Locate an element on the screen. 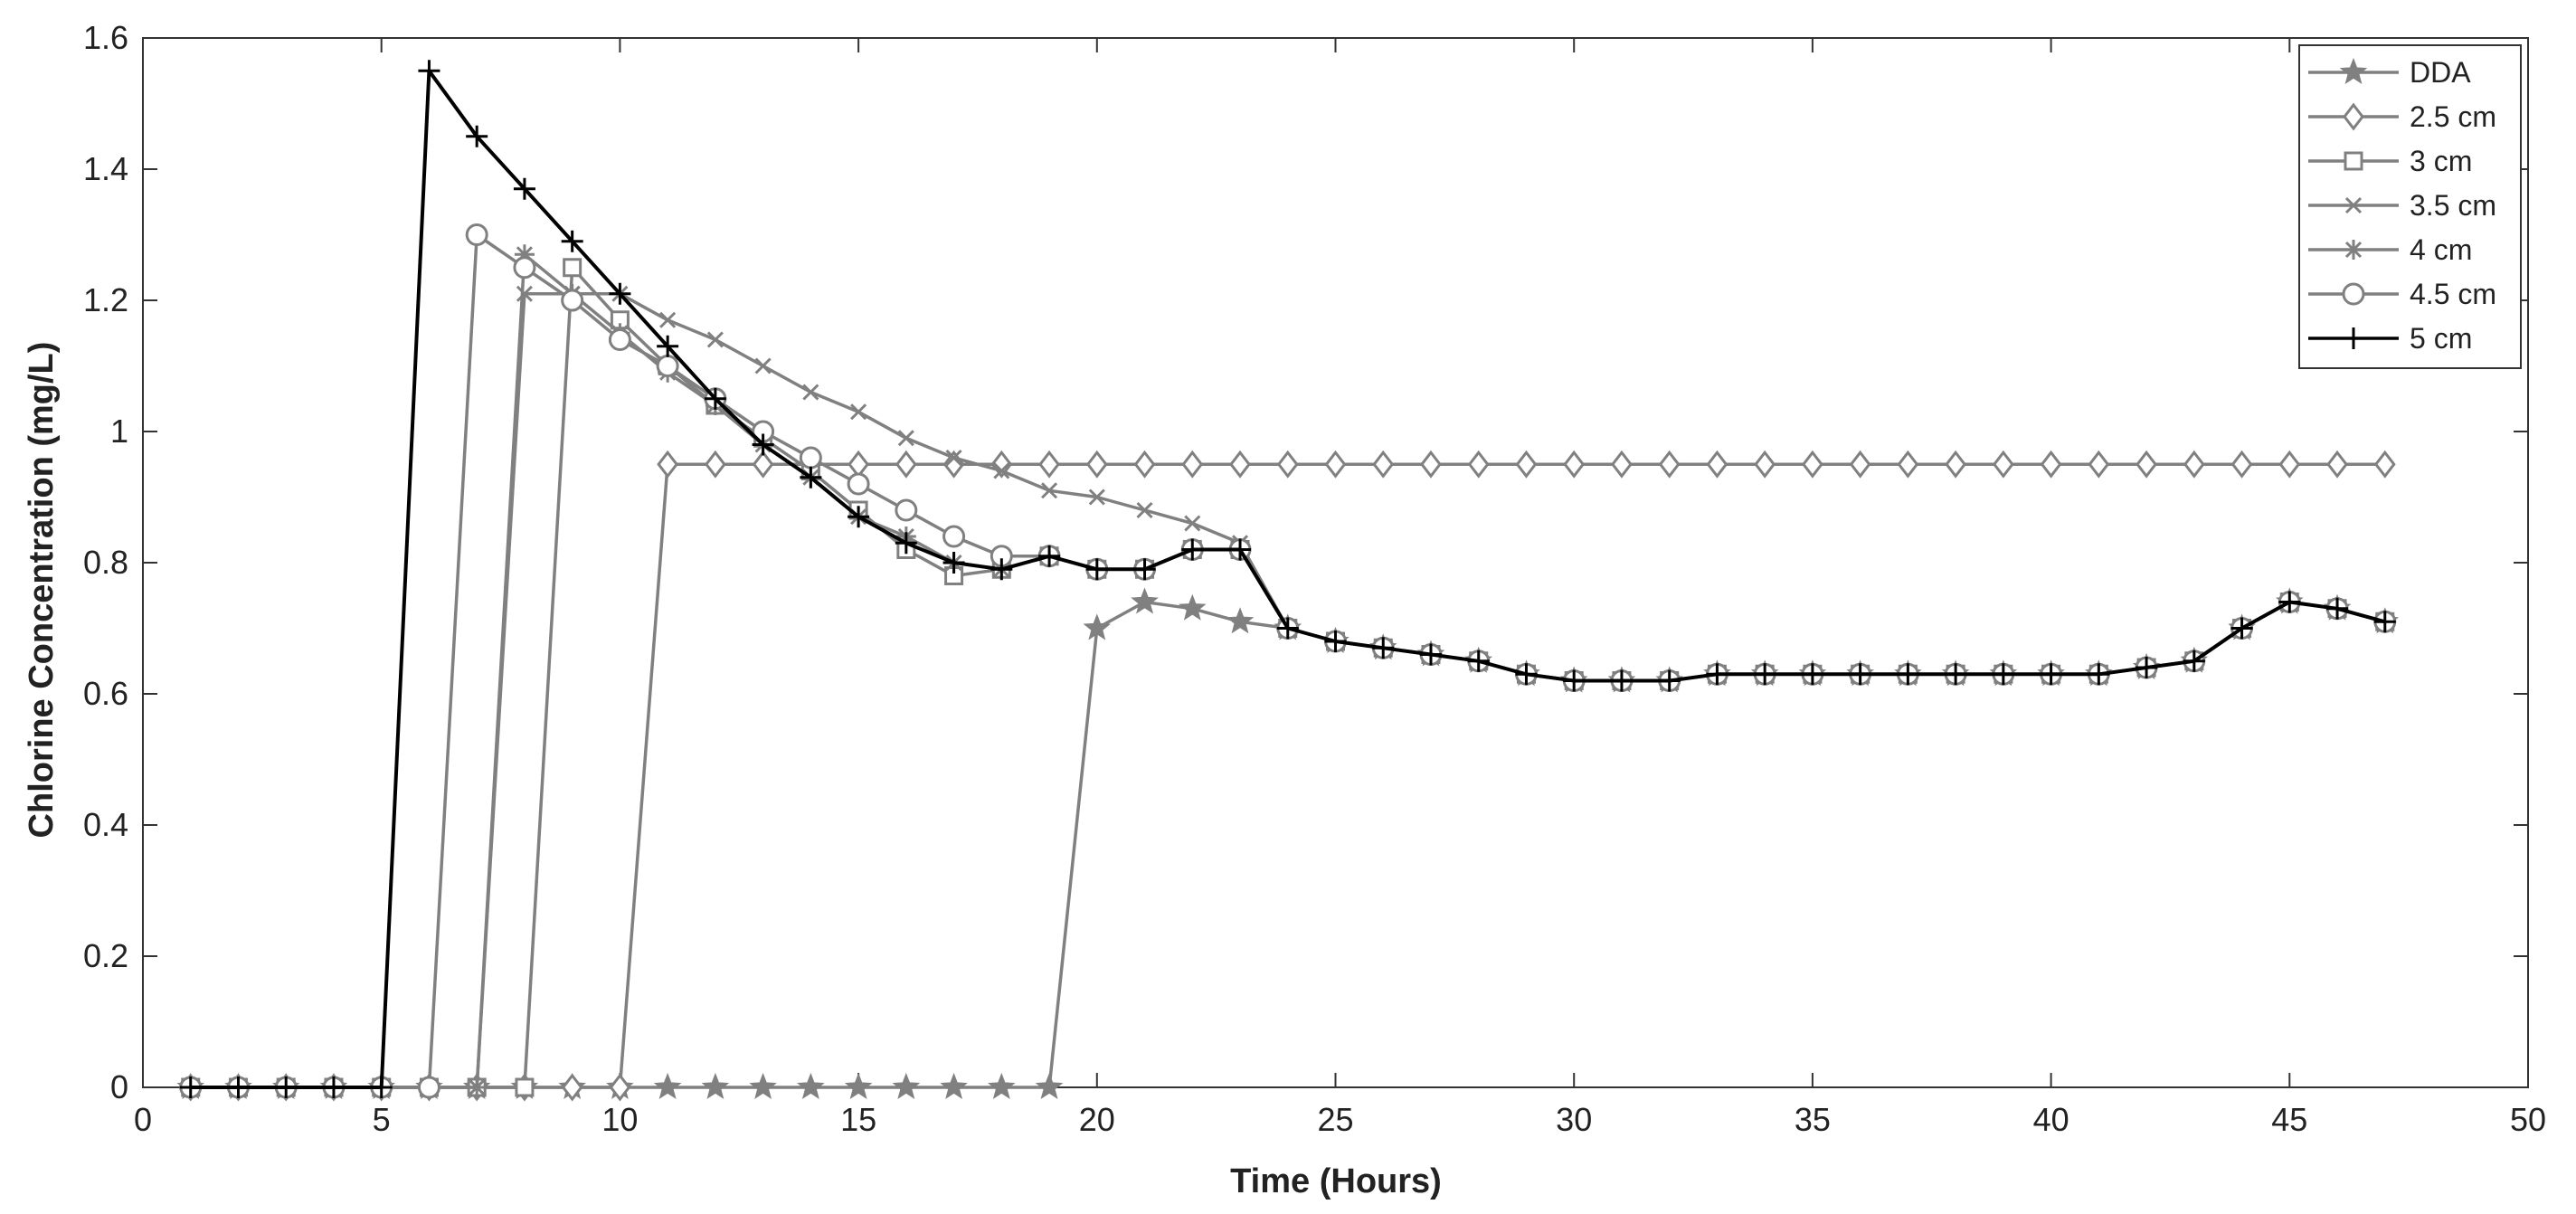  x-tick-label: 30 is located at coordinates (1574, 1119).